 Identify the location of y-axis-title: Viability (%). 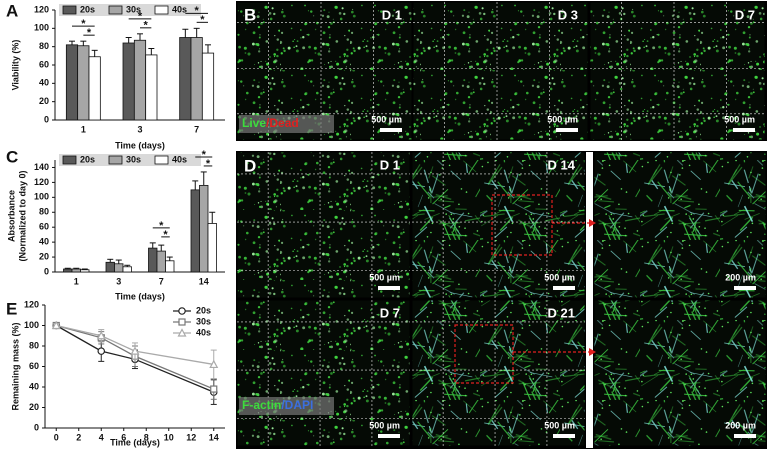
(15, 65).